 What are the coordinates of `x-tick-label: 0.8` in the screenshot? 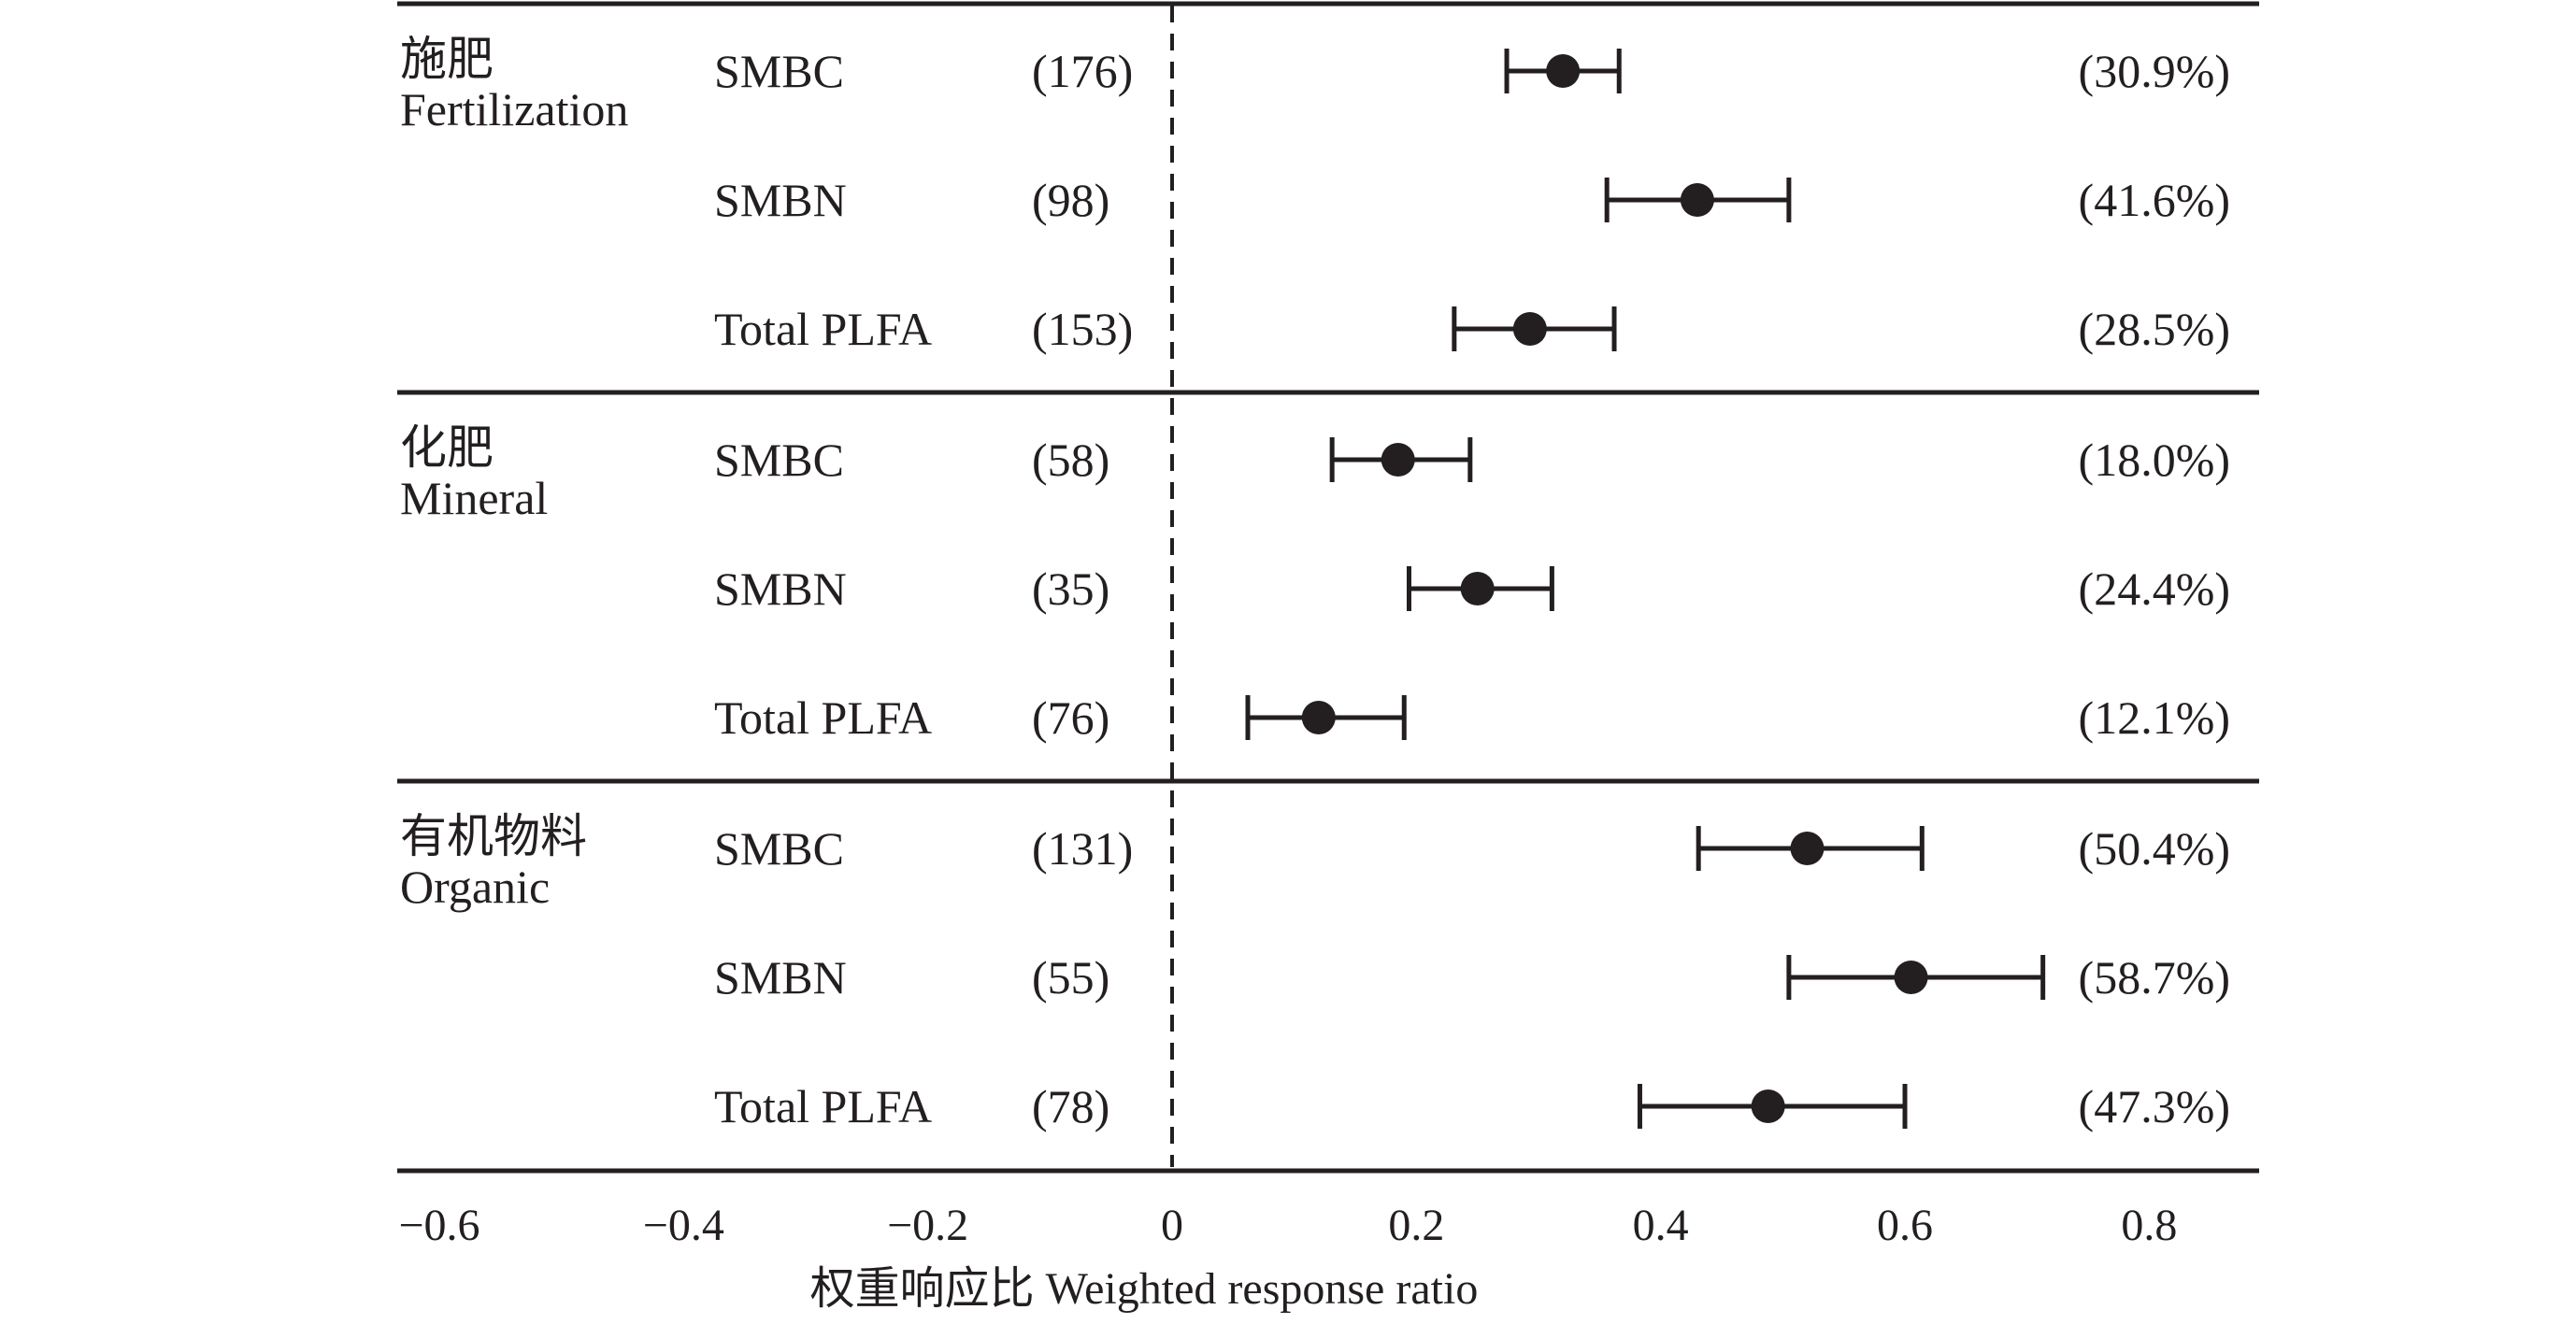 It's located at (2149, 1226).